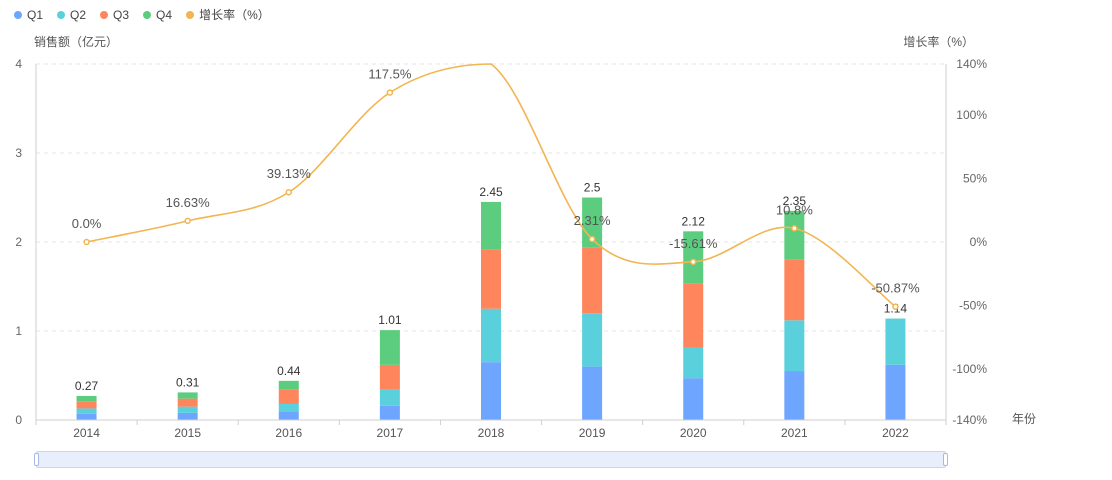 This screenshot has width=1112, height=480. What do you see at coordinates (86, 398) in the screenshot?
I see `bar-q4-2014` at bounding box center [86, 398].